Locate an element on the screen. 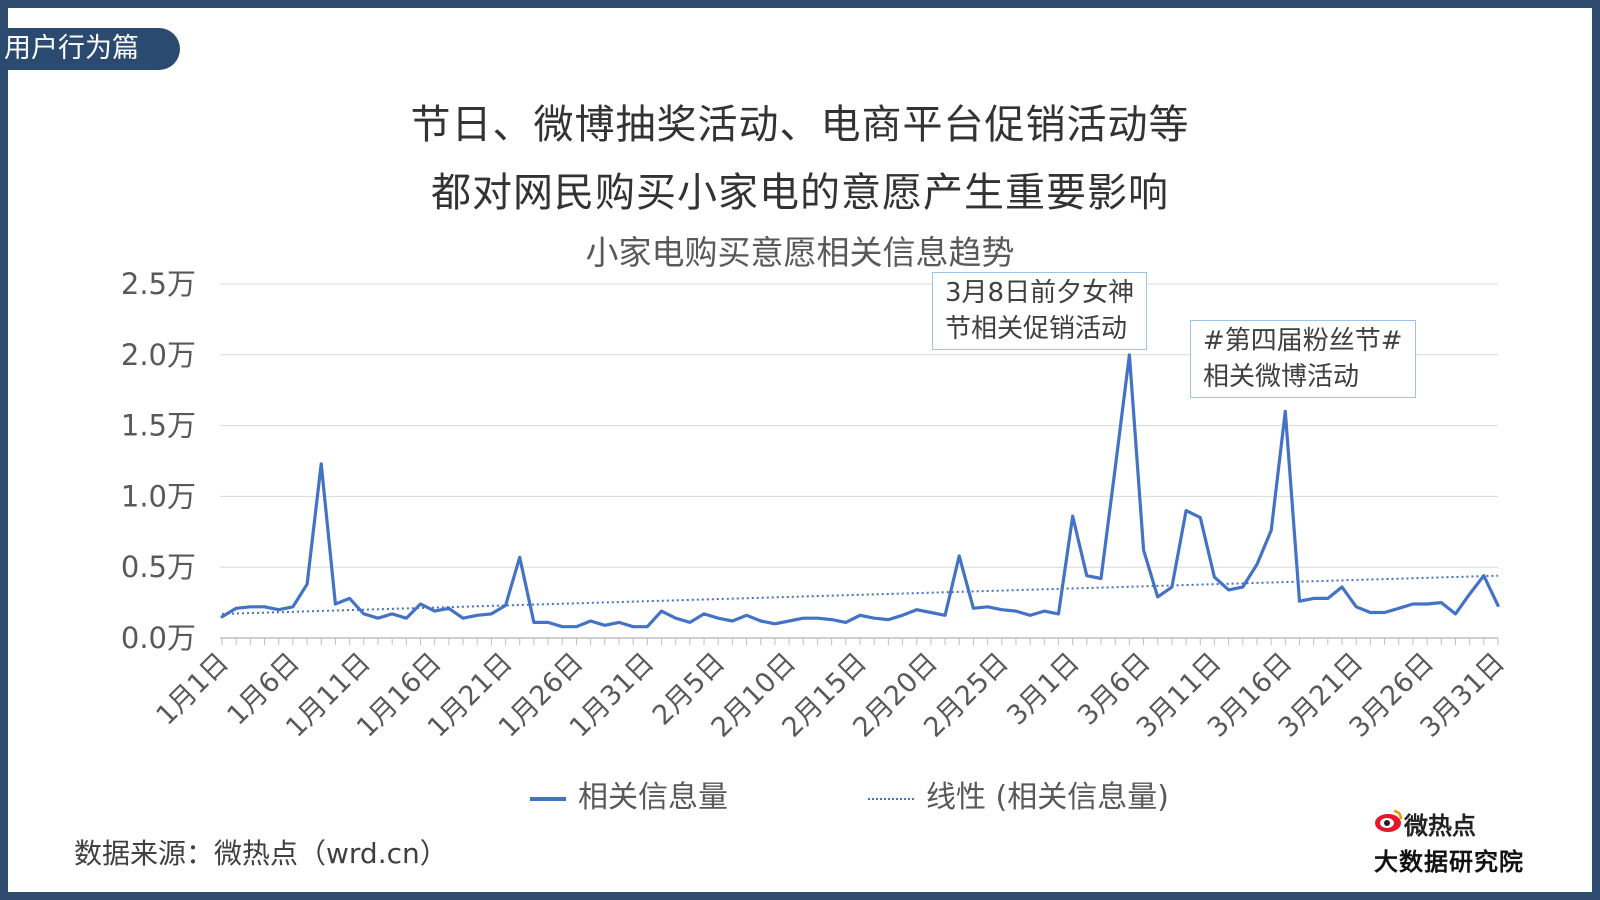 The image size is (1600, 900). legend-item-trendline: 线性 (相关信息量) is located at coordinates (1018, 794).